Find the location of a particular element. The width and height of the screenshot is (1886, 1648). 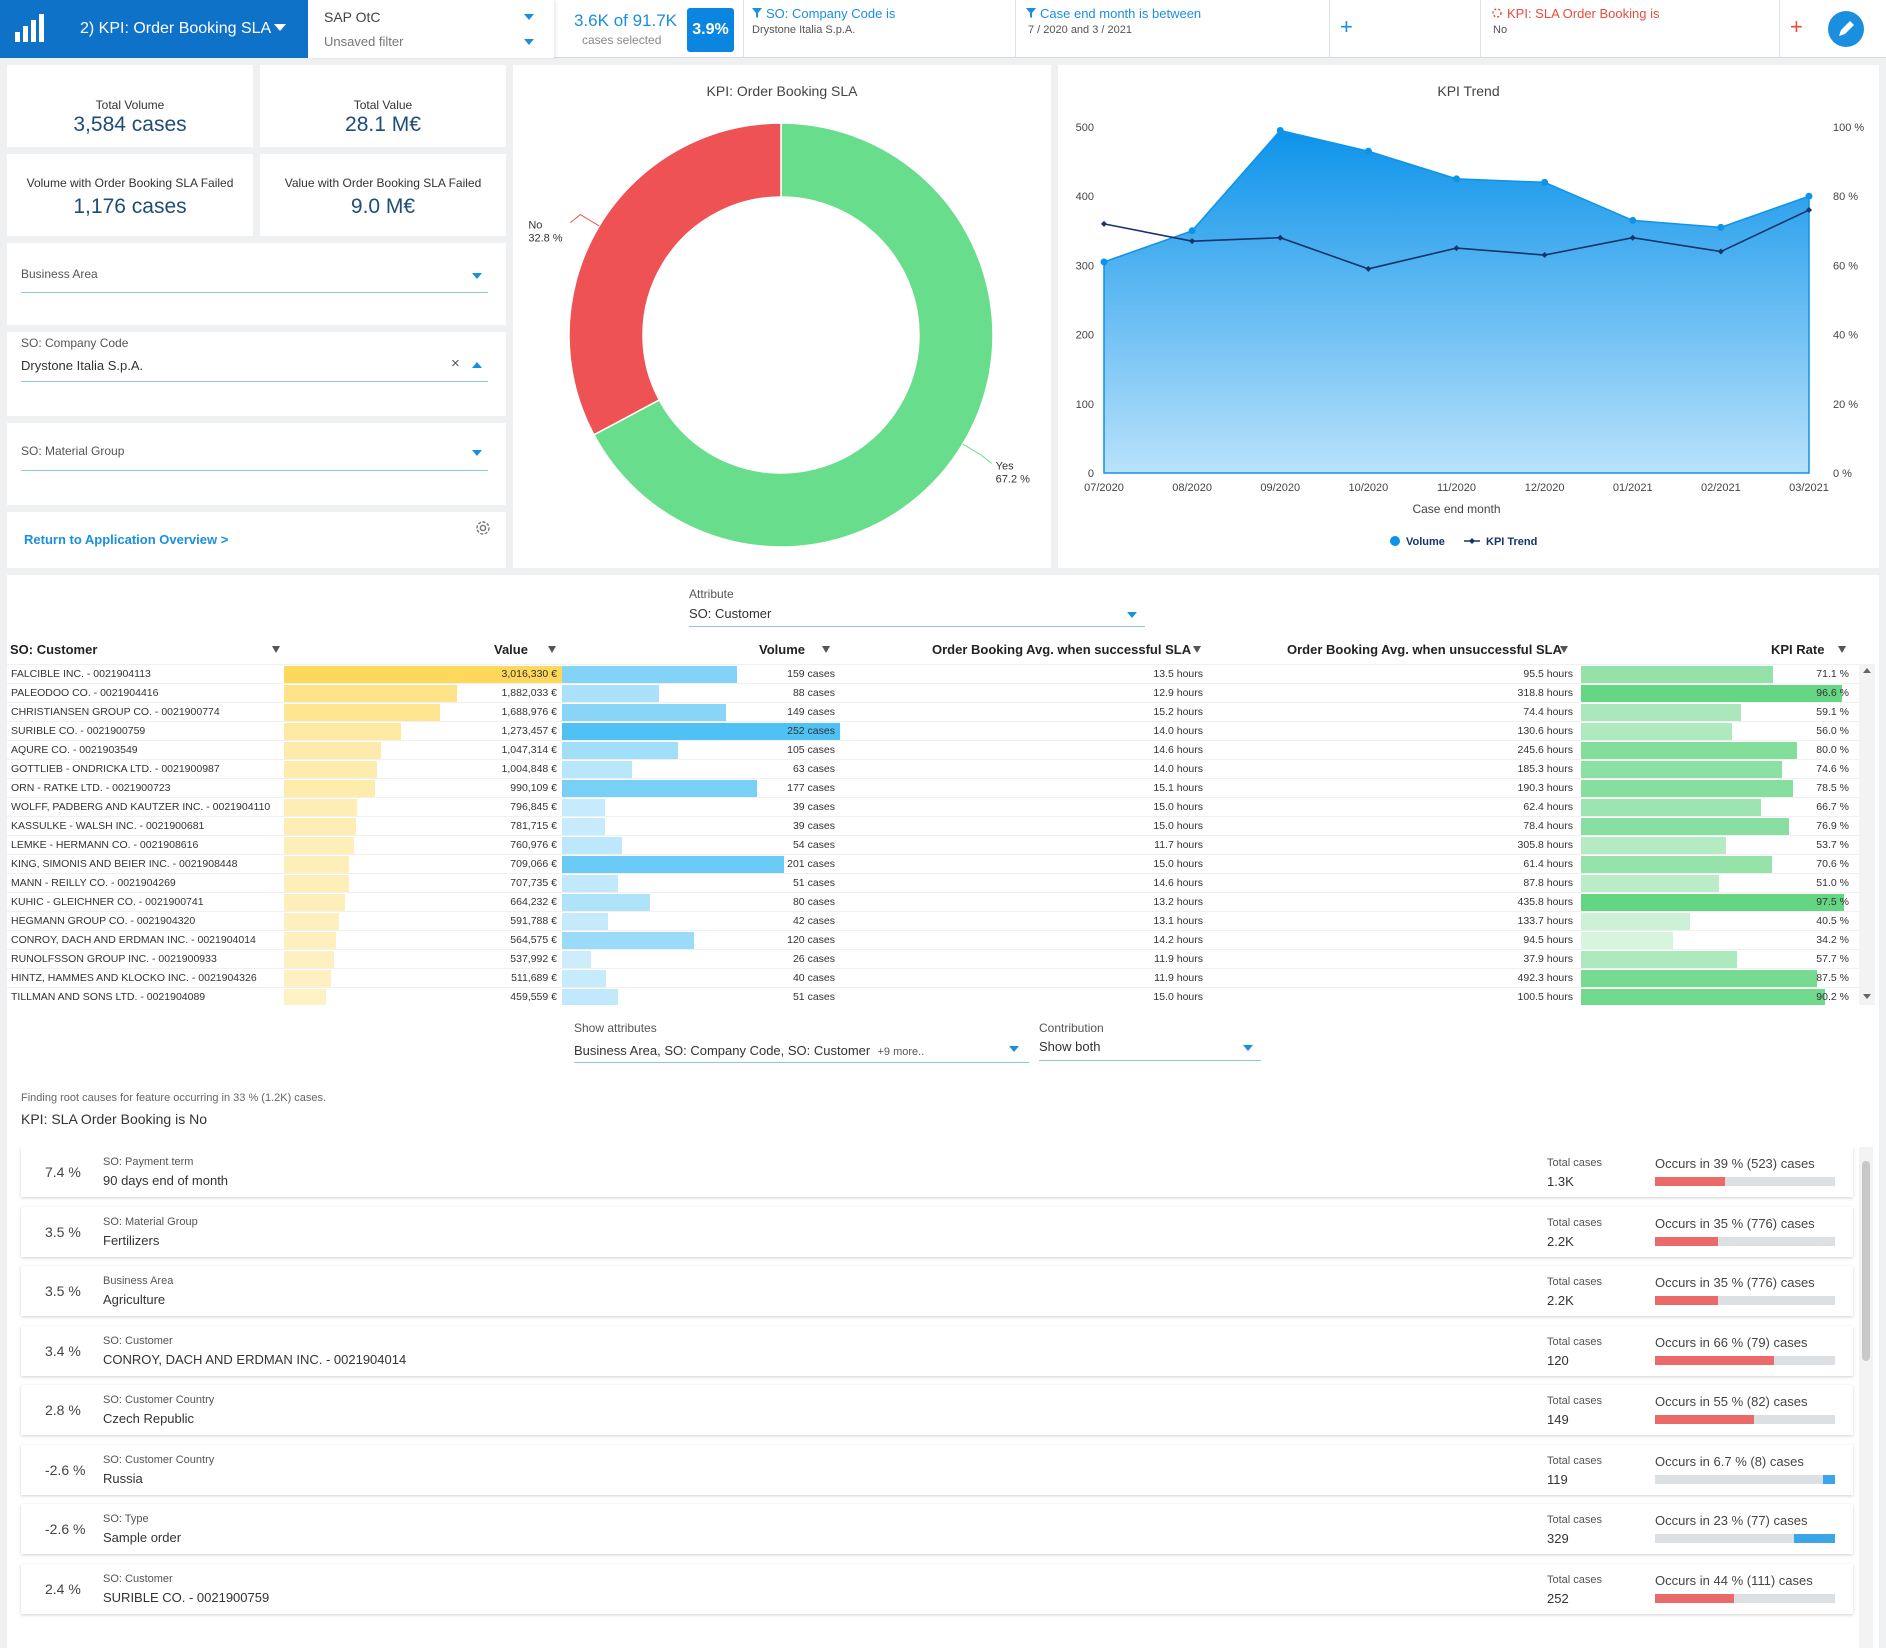

col-header-value: Value is located at coordinates (511, 649).